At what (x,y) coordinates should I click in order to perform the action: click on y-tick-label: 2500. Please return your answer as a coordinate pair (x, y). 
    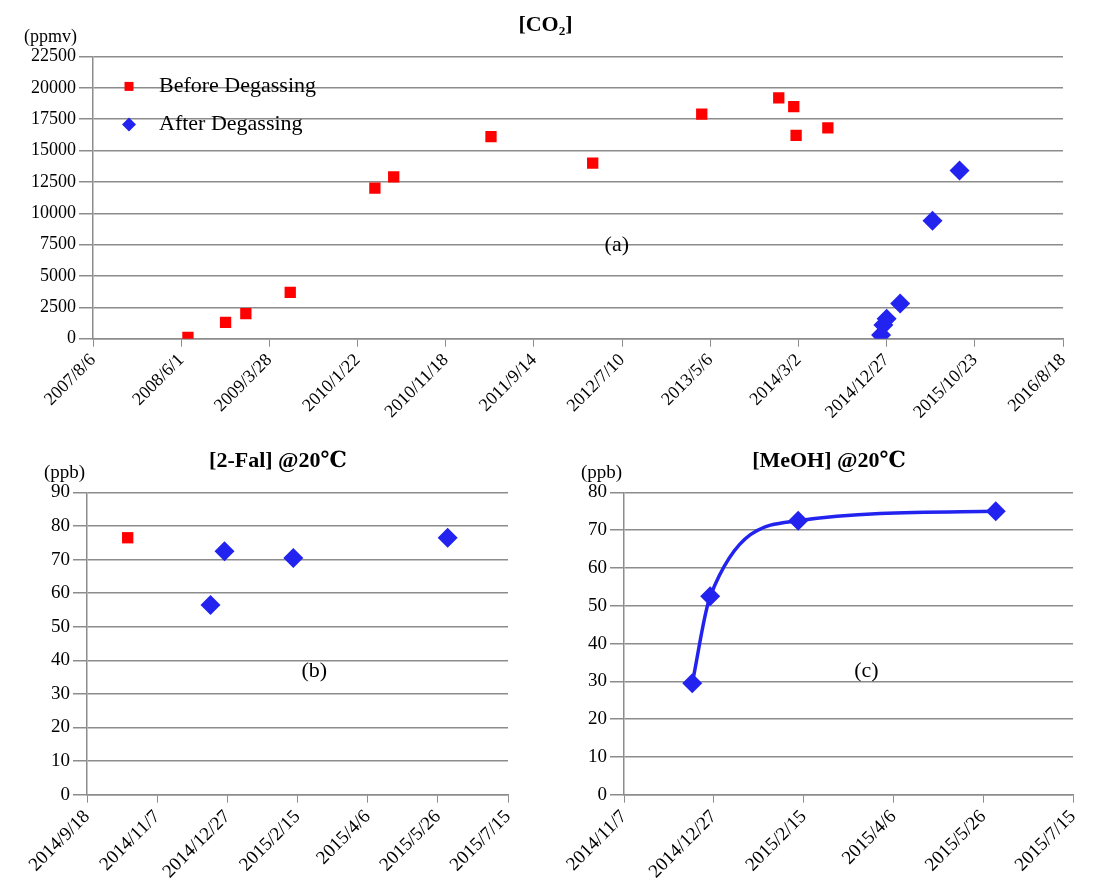
    Looking at the image, I should click on (58, 306).